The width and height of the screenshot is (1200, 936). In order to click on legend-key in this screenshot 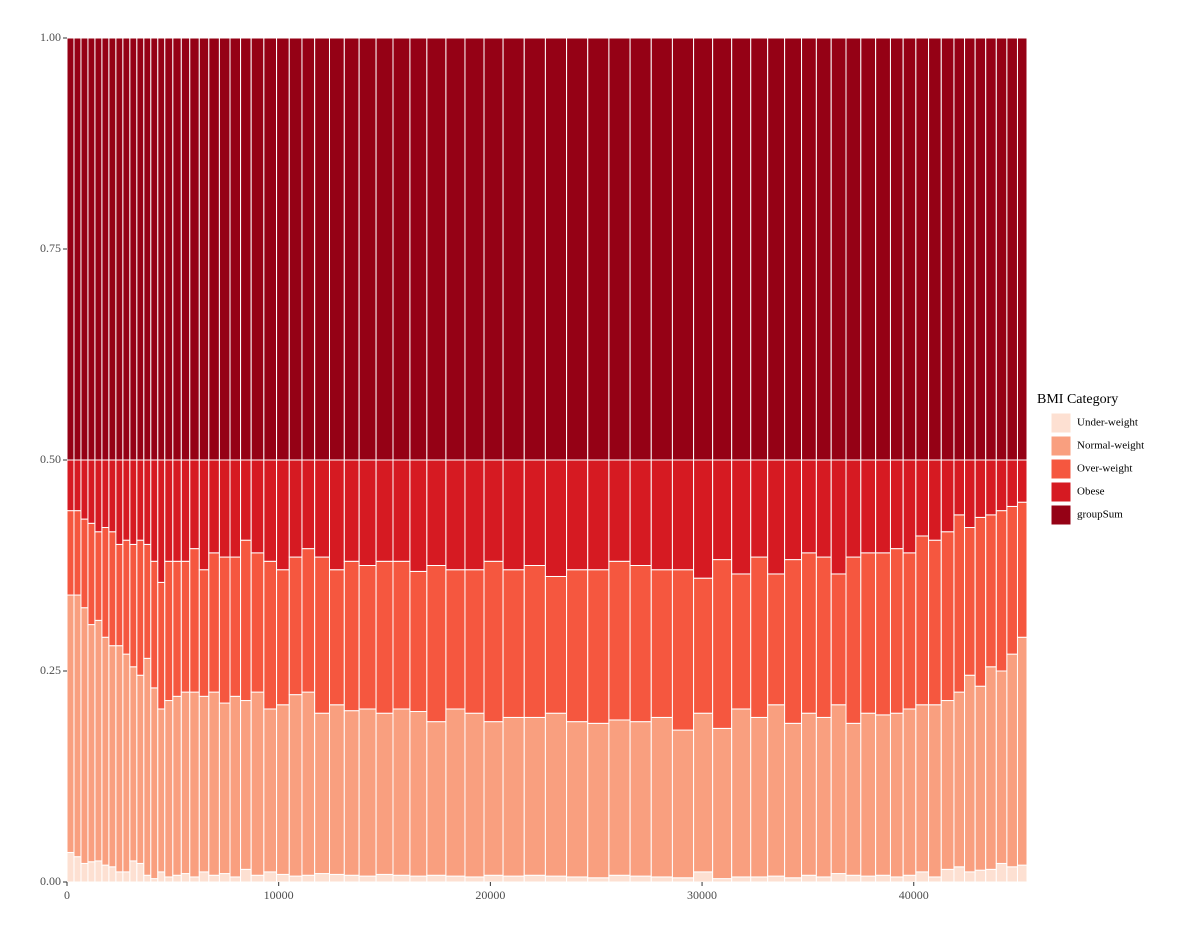, I will do `click(1061, 515)`.